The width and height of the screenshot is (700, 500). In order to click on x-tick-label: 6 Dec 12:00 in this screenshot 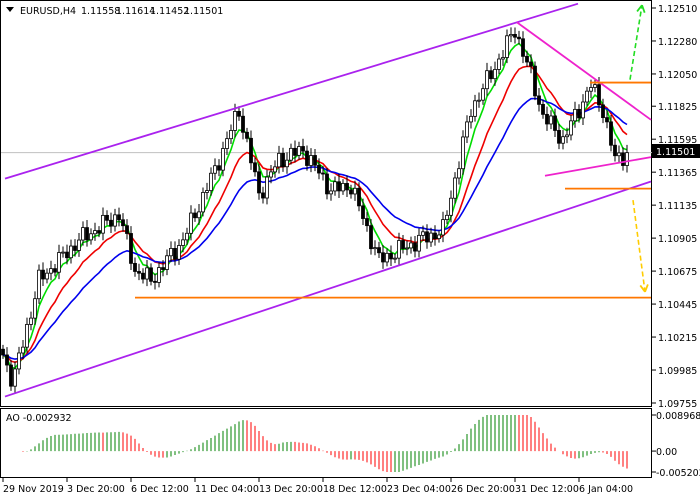, I will do `click(160, 489)`.